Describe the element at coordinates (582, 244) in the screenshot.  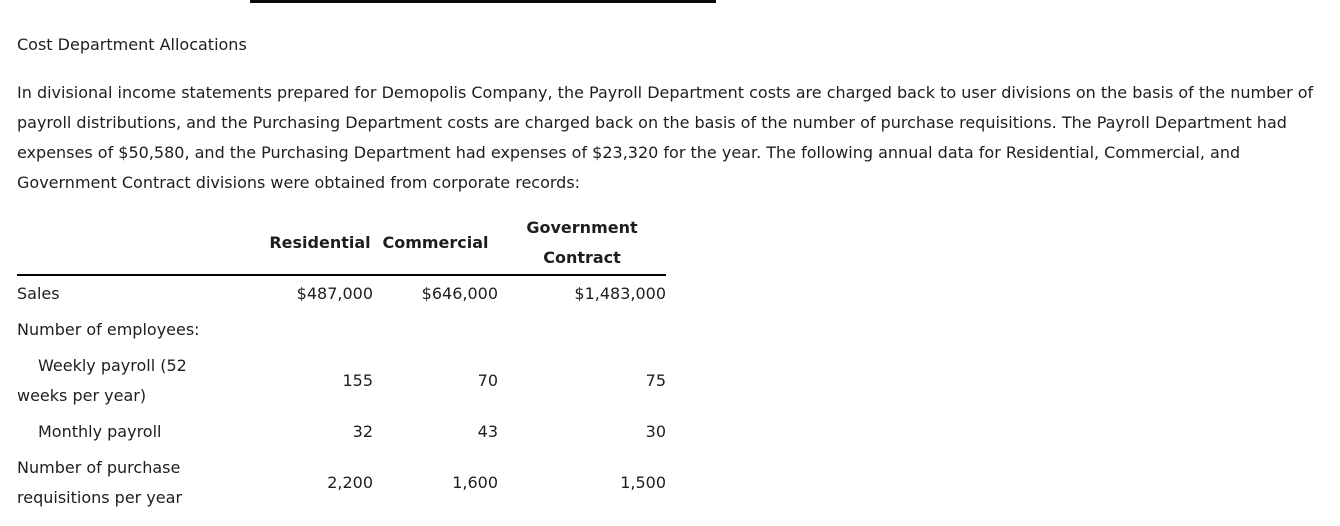
I see `header-government-contract: Government Contract` at that location.